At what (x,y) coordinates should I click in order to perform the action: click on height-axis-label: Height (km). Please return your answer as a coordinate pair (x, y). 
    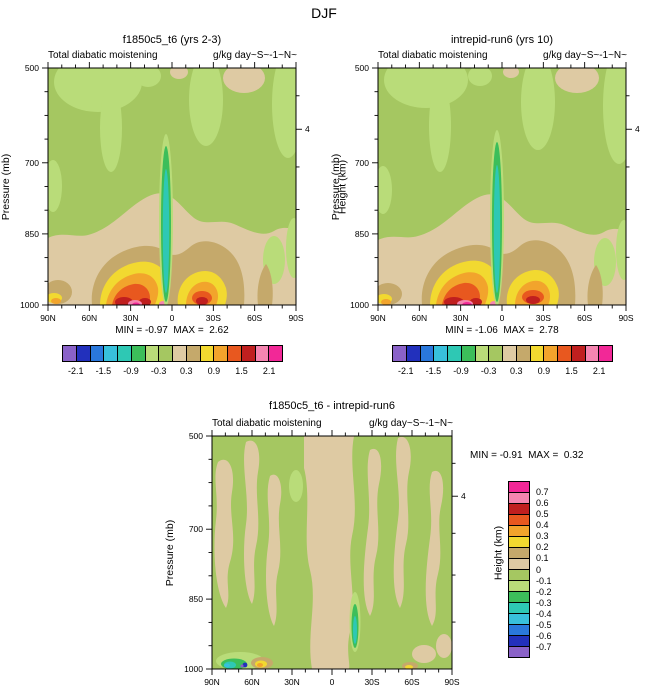
    Looking at the image, I should click on (498, 552).